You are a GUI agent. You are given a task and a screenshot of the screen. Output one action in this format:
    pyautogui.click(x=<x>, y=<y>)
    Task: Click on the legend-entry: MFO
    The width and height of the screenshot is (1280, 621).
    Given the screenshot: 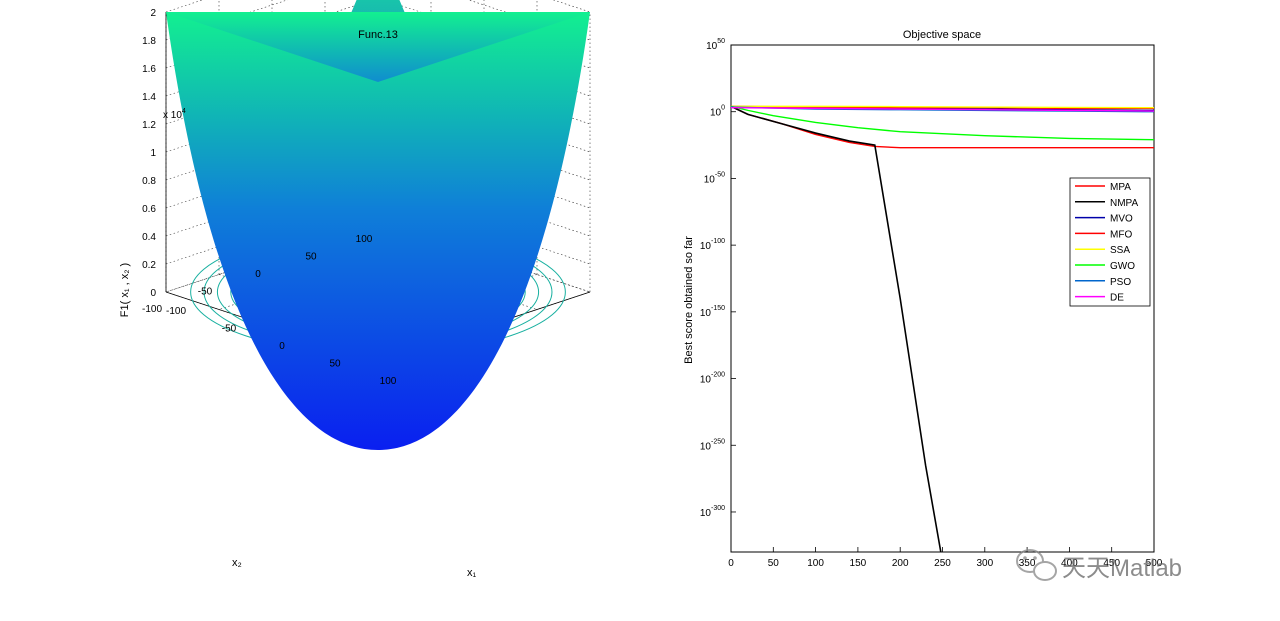 What is the action you would take?
    pyautogui.click(x=1121, y=234)
    